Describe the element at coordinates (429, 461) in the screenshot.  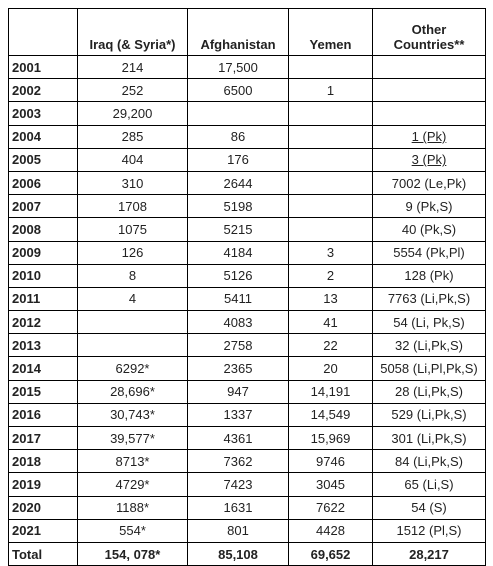
I see `other-cell: 84 (Li,Pk,S)` at that location.